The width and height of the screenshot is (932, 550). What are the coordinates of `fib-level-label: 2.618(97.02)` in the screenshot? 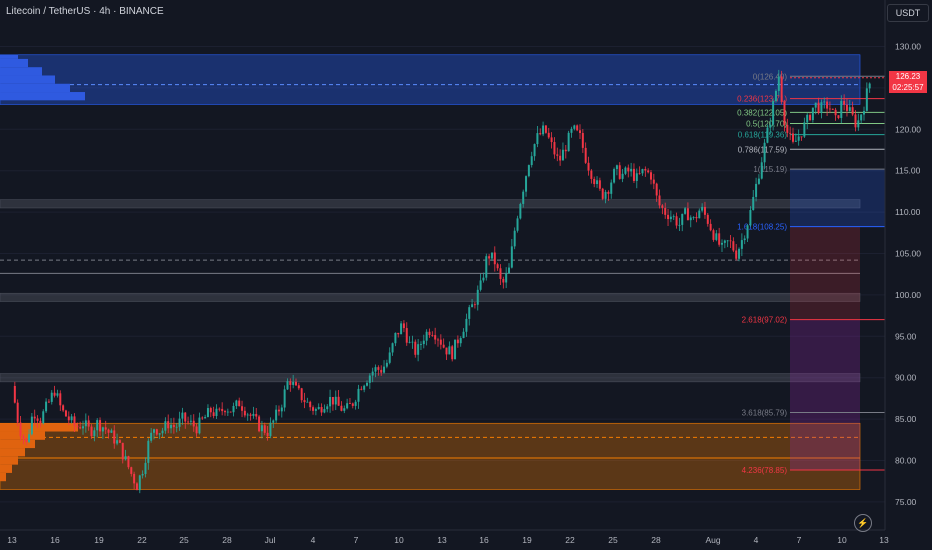 It's located at (765, 320).